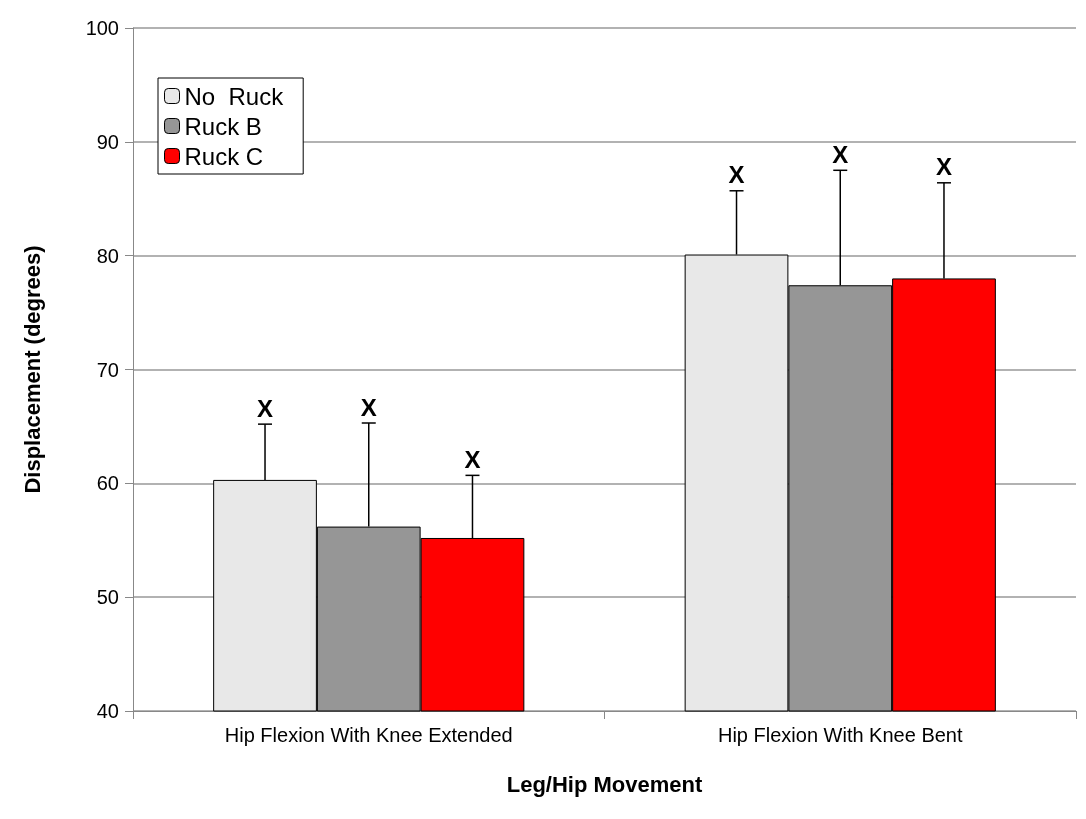 This screenshot has width=1086, height=819. Describe the element at coordinates (107, 597) in the screenshot. I see `y-tick-label: 50` at that location.